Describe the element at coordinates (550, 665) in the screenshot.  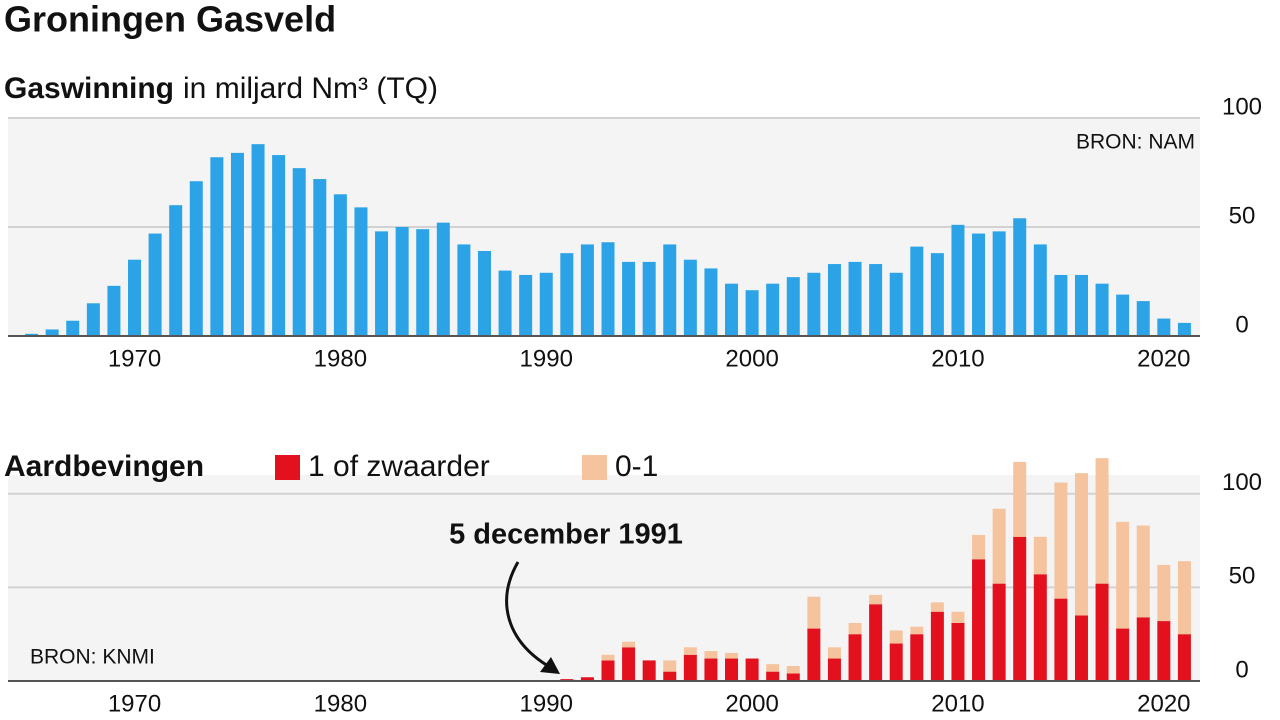
I see `arrow-head` at that location.